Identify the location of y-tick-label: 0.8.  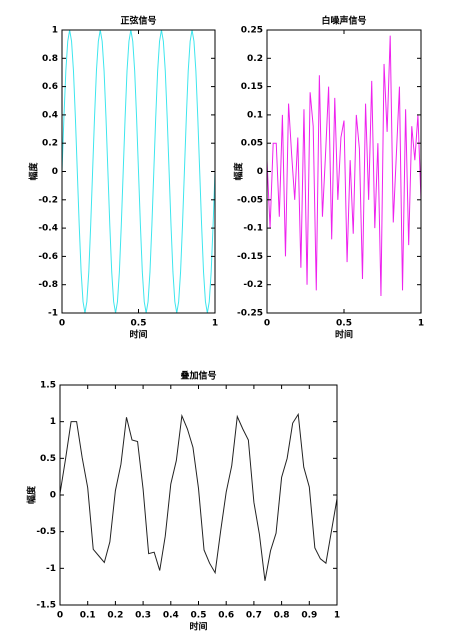
(50, 59).